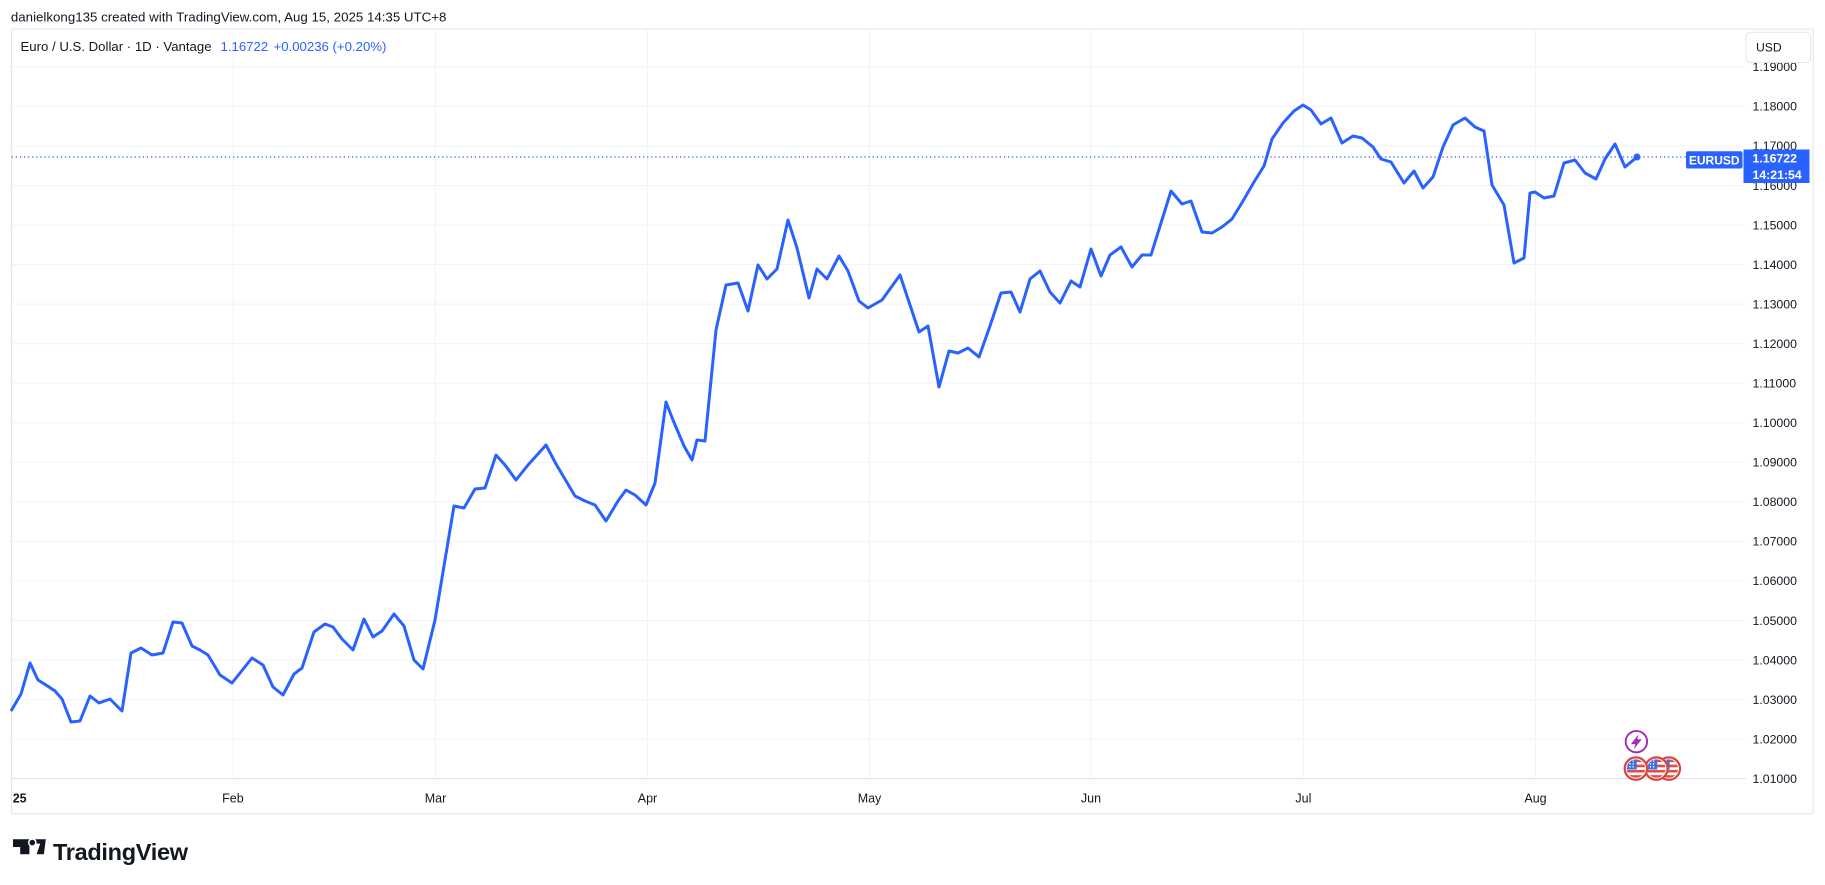  I want to click on svg-text: 1.14000, so click(1775, 265).